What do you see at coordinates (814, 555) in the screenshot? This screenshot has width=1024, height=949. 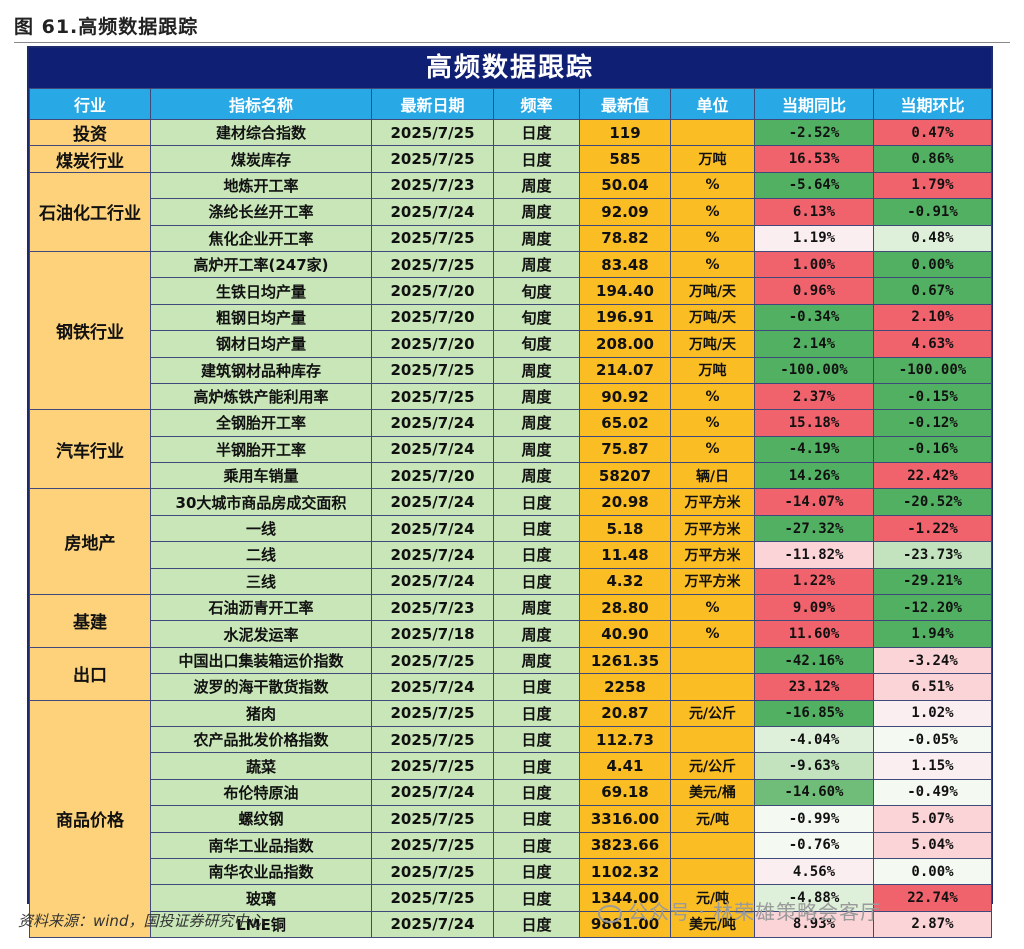 I see `yoy-cell: -11.82%` at bounding box center [814, 555].